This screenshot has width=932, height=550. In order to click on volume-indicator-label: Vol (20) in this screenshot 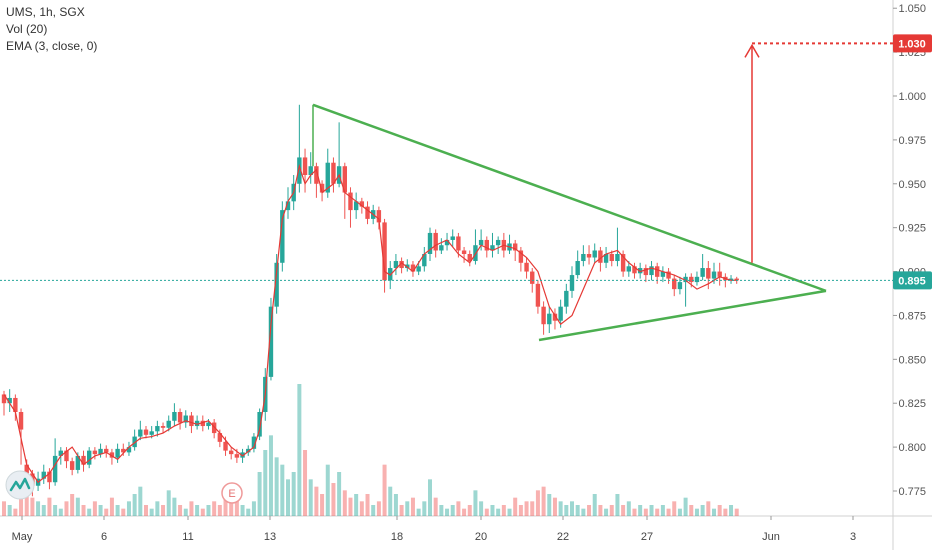, I will do `click(27, 29)`.